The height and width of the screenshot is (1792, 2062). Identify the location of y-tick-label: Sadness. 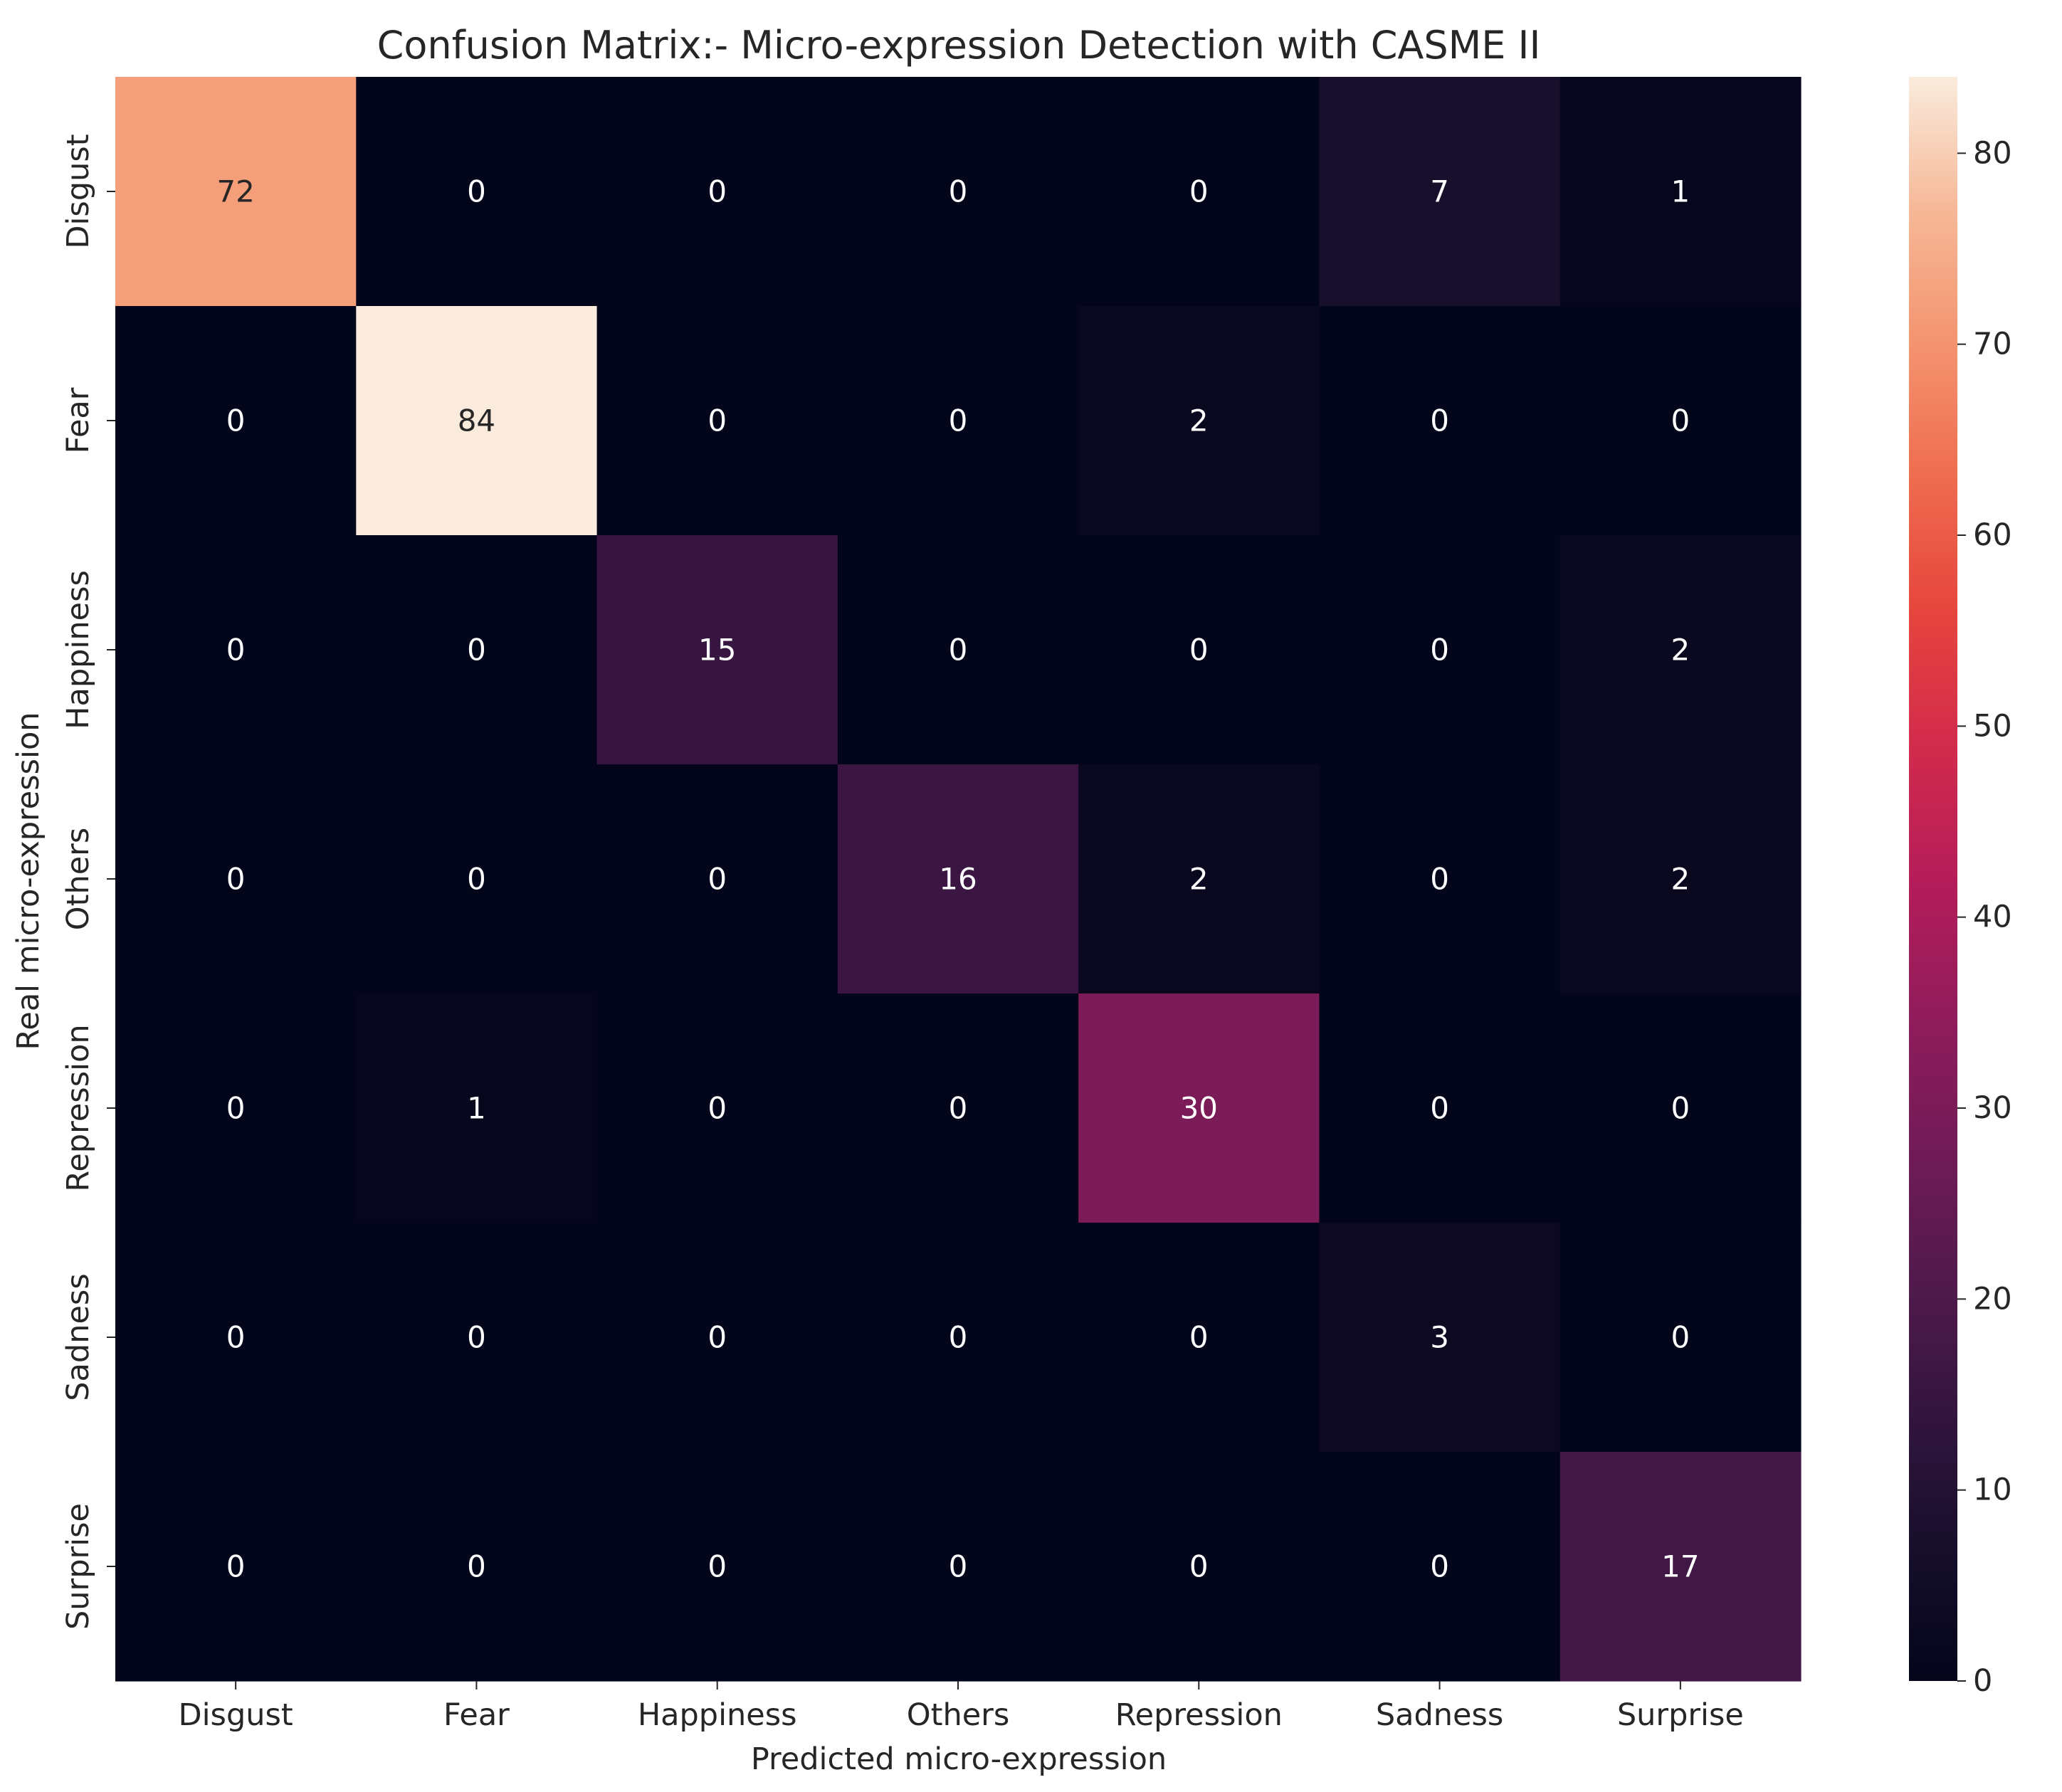
(78, 1337).